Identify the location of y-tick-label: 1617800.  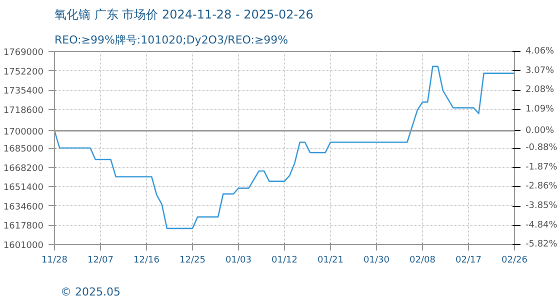
(23, 227).